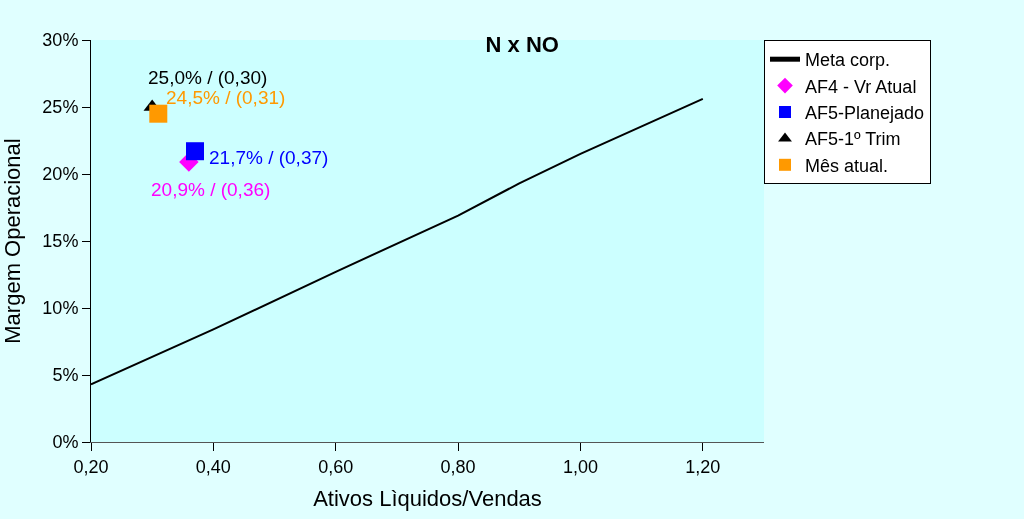 The image size is (1024, 519). I want to click on y-tick-label: 0%, so click(65, 442).